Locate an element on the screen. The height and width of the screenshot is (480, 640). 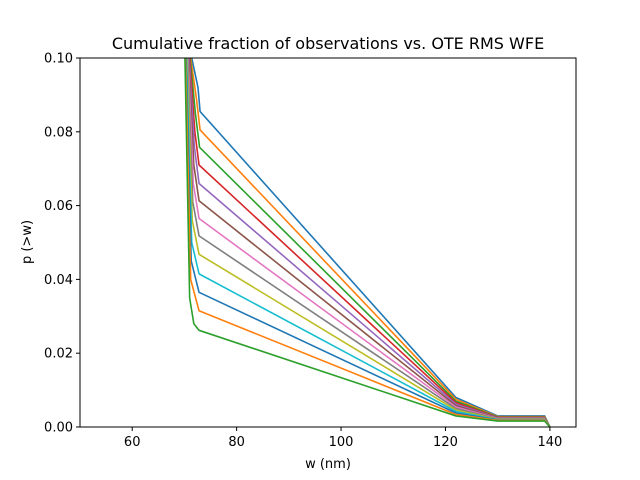
x-axis-label: w (nm) is located at coordinates (328, 464).